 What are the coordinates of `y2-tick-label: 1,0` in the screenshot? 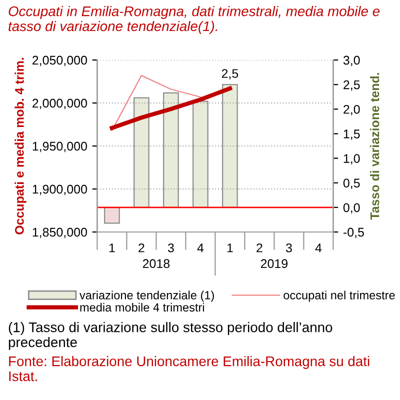 It's located at (352, 159).